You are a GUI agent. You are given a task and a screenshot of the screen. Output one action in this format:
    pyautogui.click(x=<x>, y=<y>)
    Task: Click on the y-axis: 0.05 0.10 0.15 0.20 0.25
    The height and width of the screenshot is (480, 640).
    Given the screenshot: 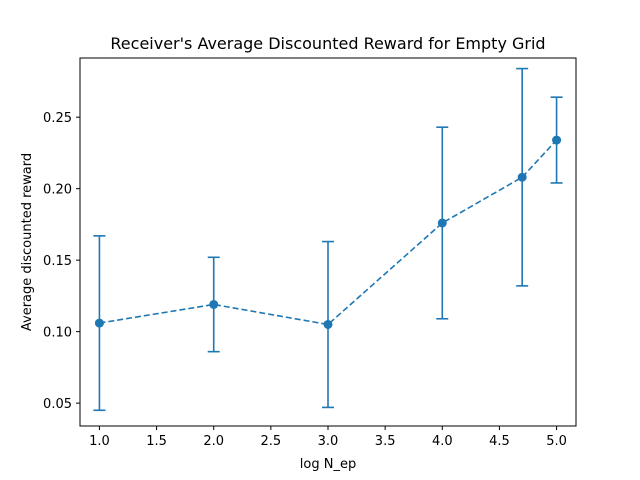 What is the action you would take?
    pyautogui.click(x=61, y=261)
    